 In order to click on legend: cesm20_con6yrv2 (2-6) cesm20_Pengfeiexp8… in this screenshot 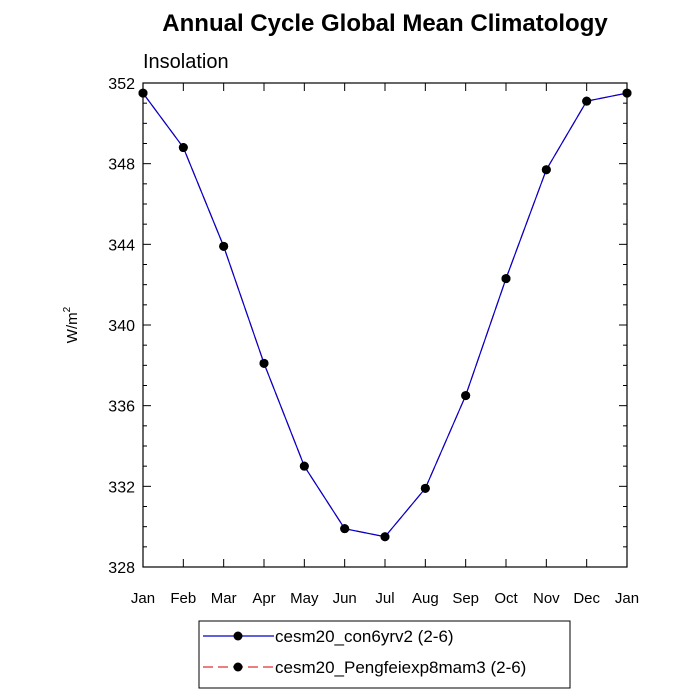, I will do `click(384, 654)`.